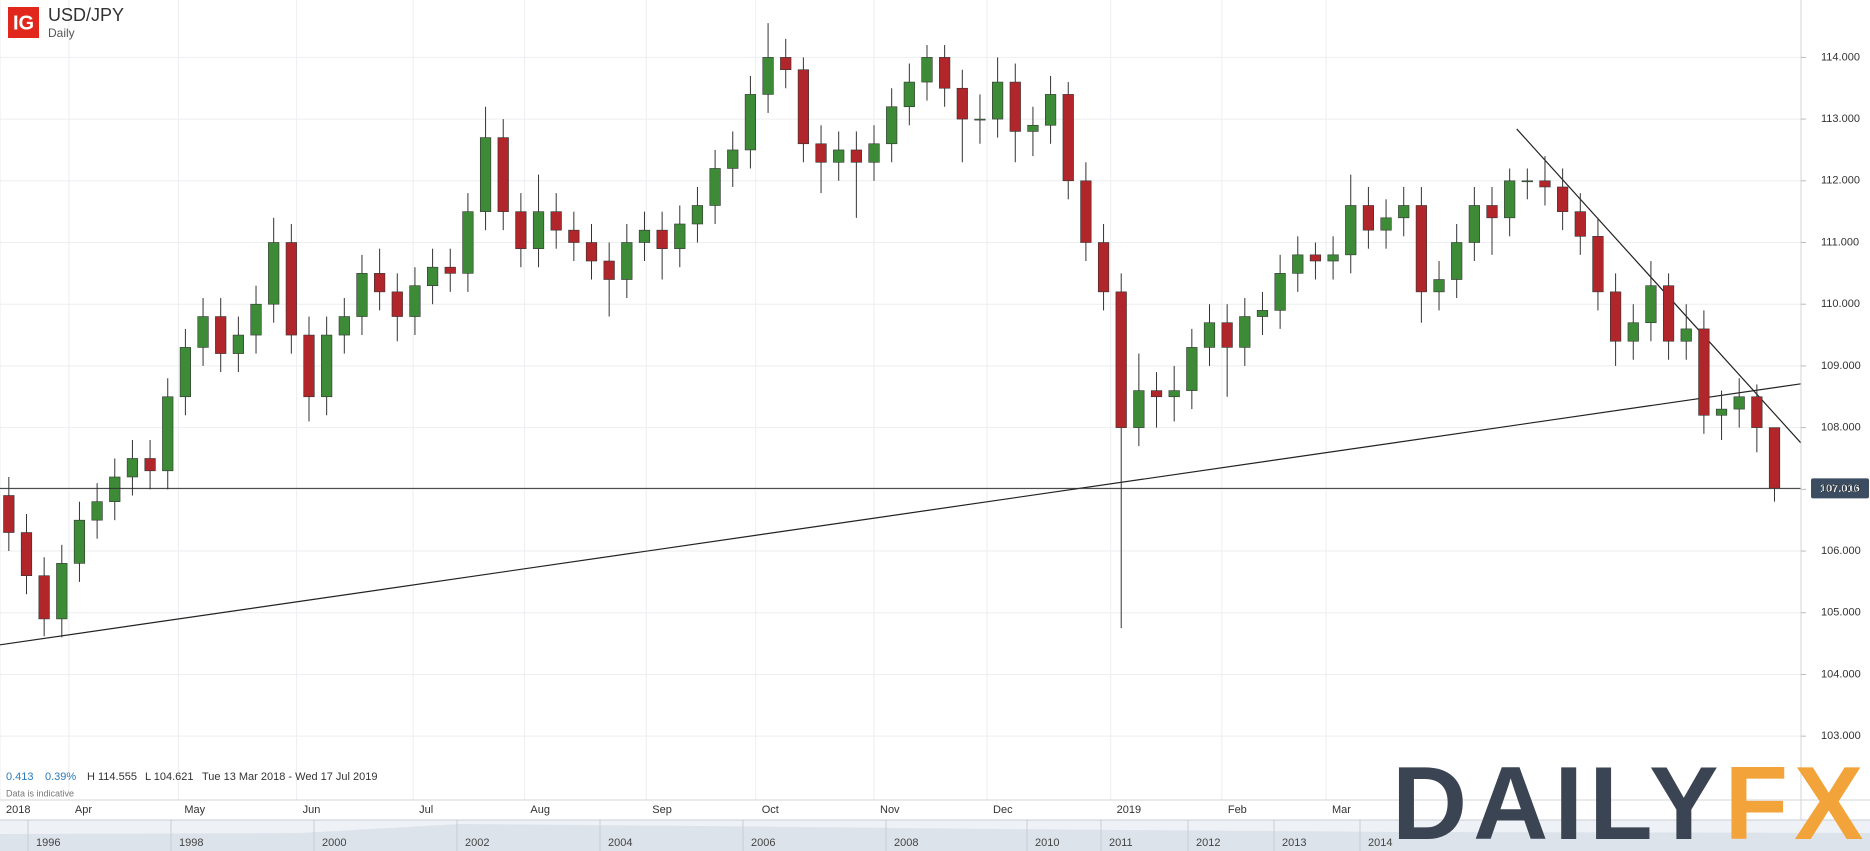 The image size is (1870, 851). What do you see at coordinates (83, 810) in the screenshot?
I see `x-tick-label: Apr` at bounding box center [83, 810].